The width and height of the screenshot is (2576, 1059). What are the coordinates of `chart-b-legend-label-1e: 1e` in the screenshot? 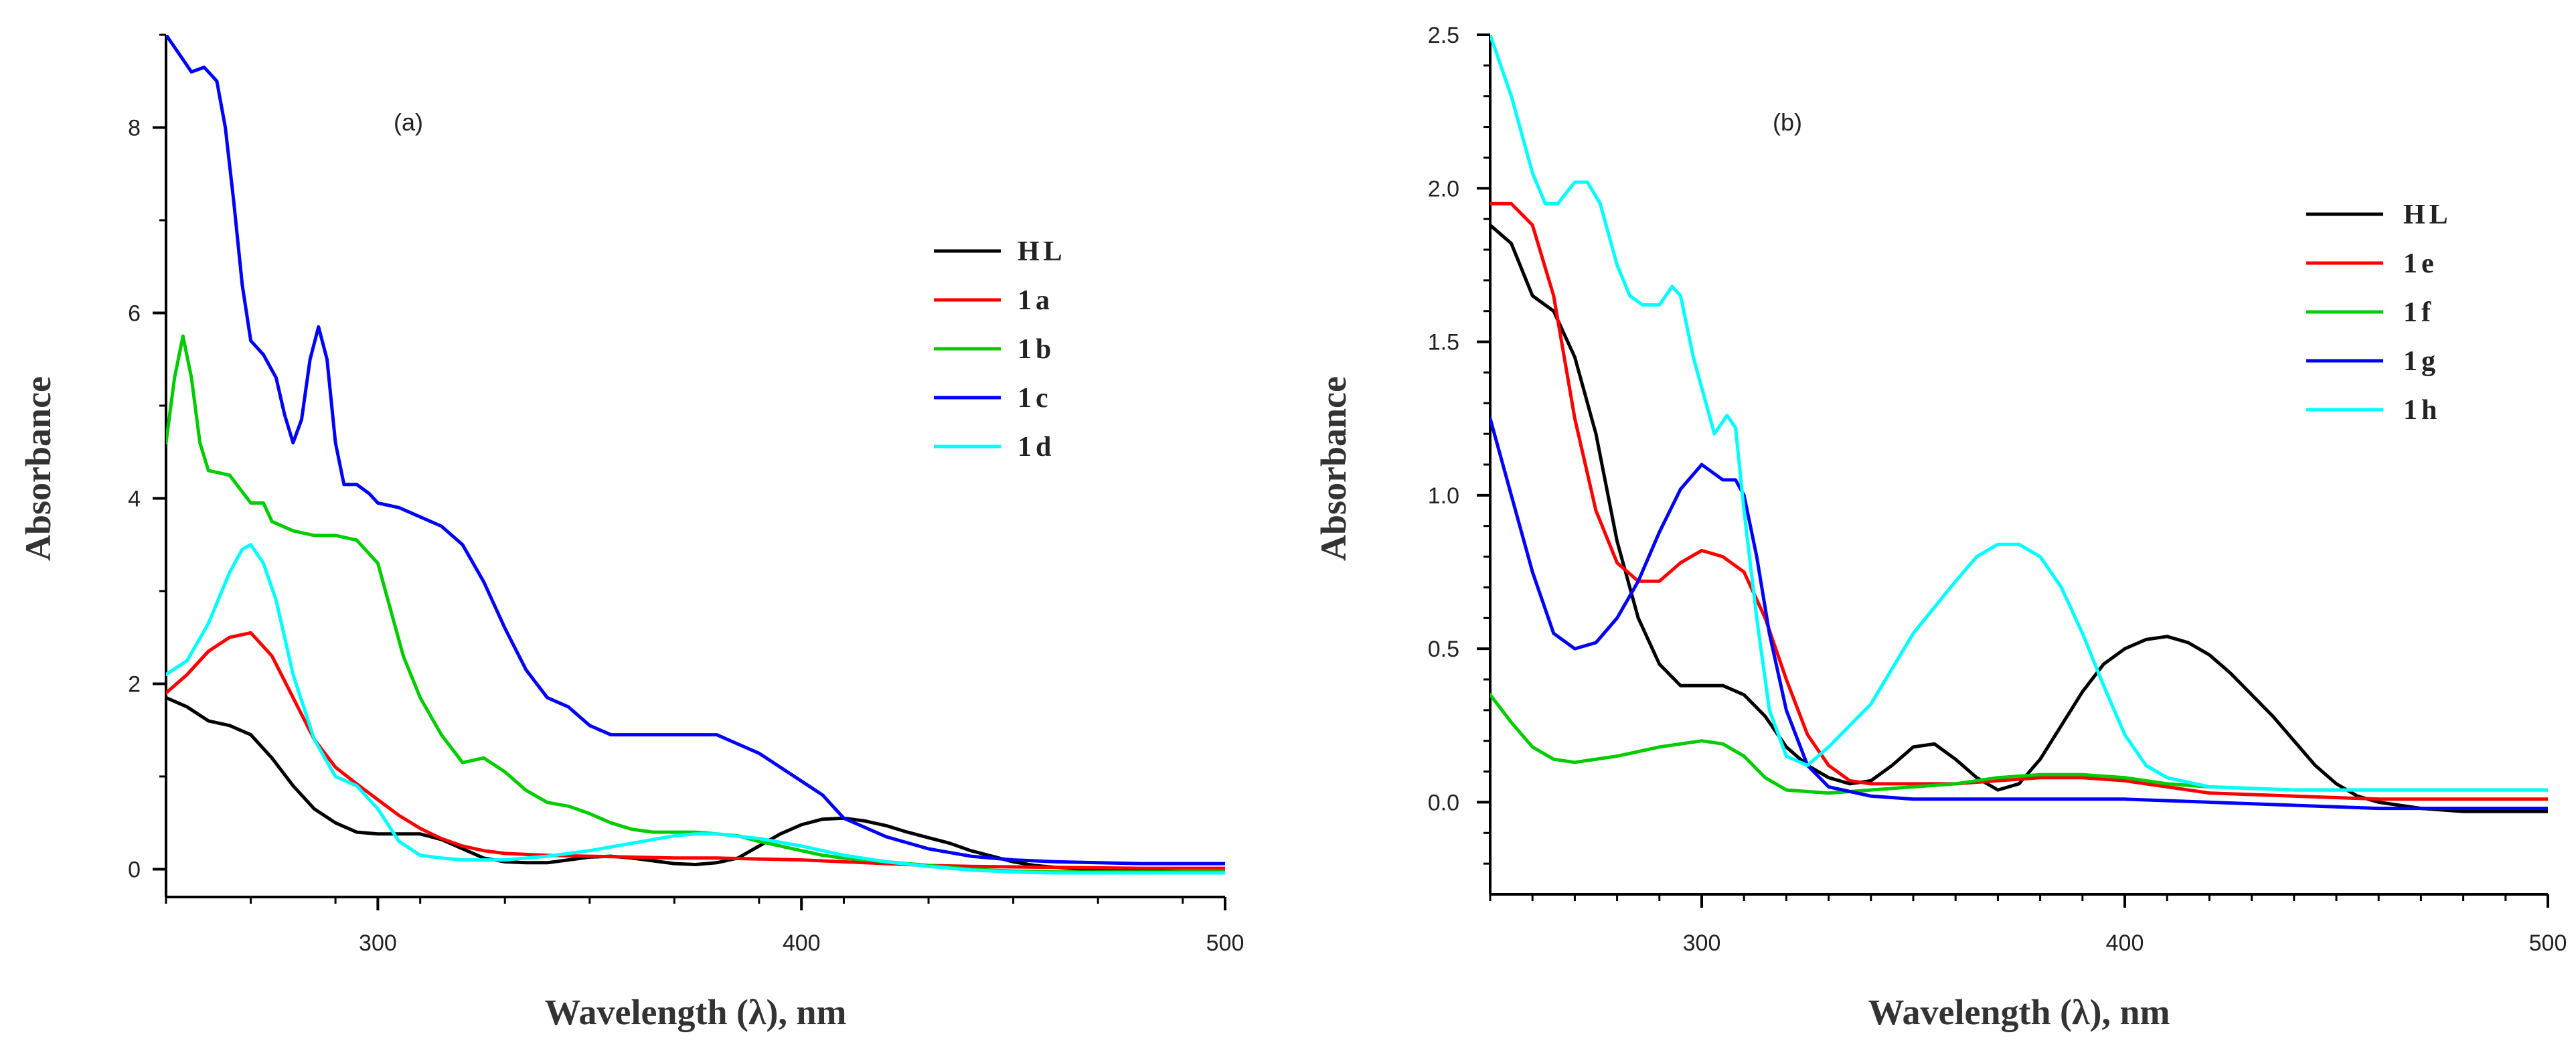 It's located at (2421, 263).